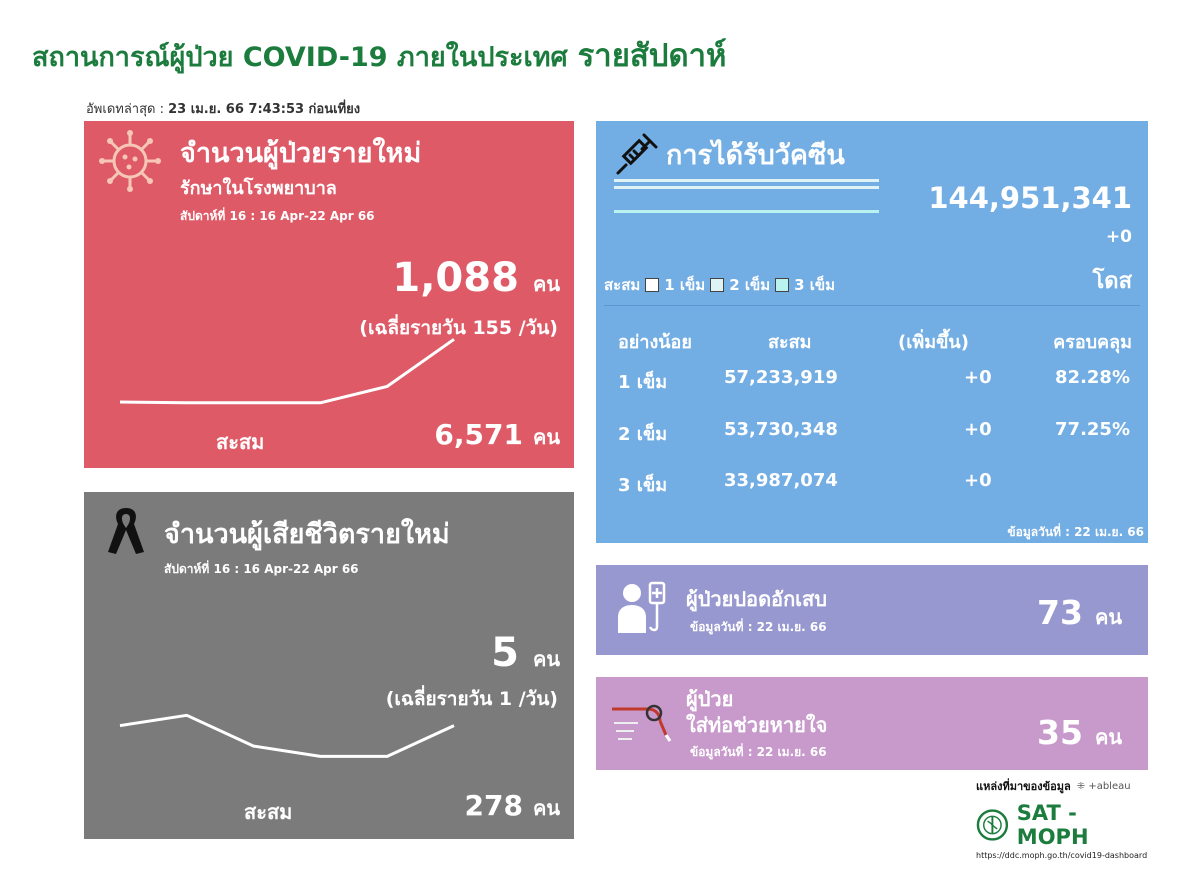  Describe the element at coordinates (790, 342) in the screenshot. I see `col-header-total: สะสม` at that location.